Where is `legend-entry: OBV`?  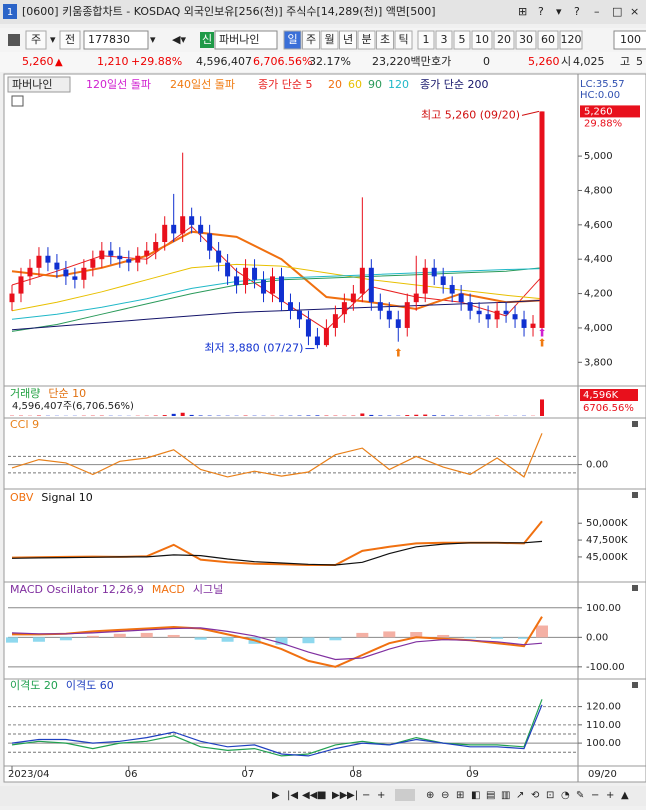
legend-entry: OBV is located at coordinates (22, 497).